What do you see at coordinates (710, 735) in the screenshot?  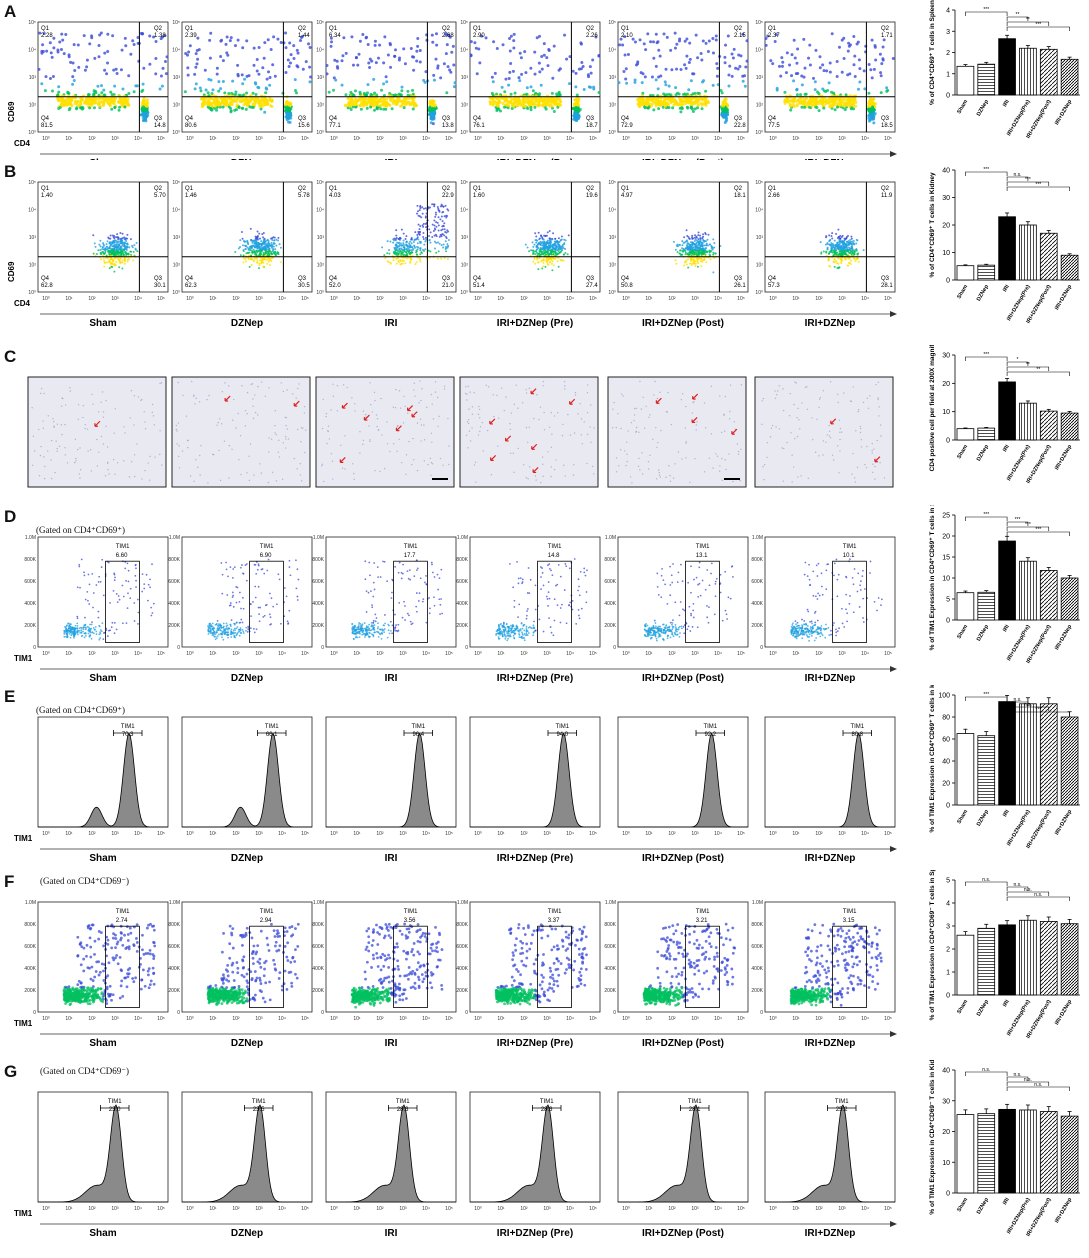 I see `gate-value: 92.2` at bounding box center [710, 735].